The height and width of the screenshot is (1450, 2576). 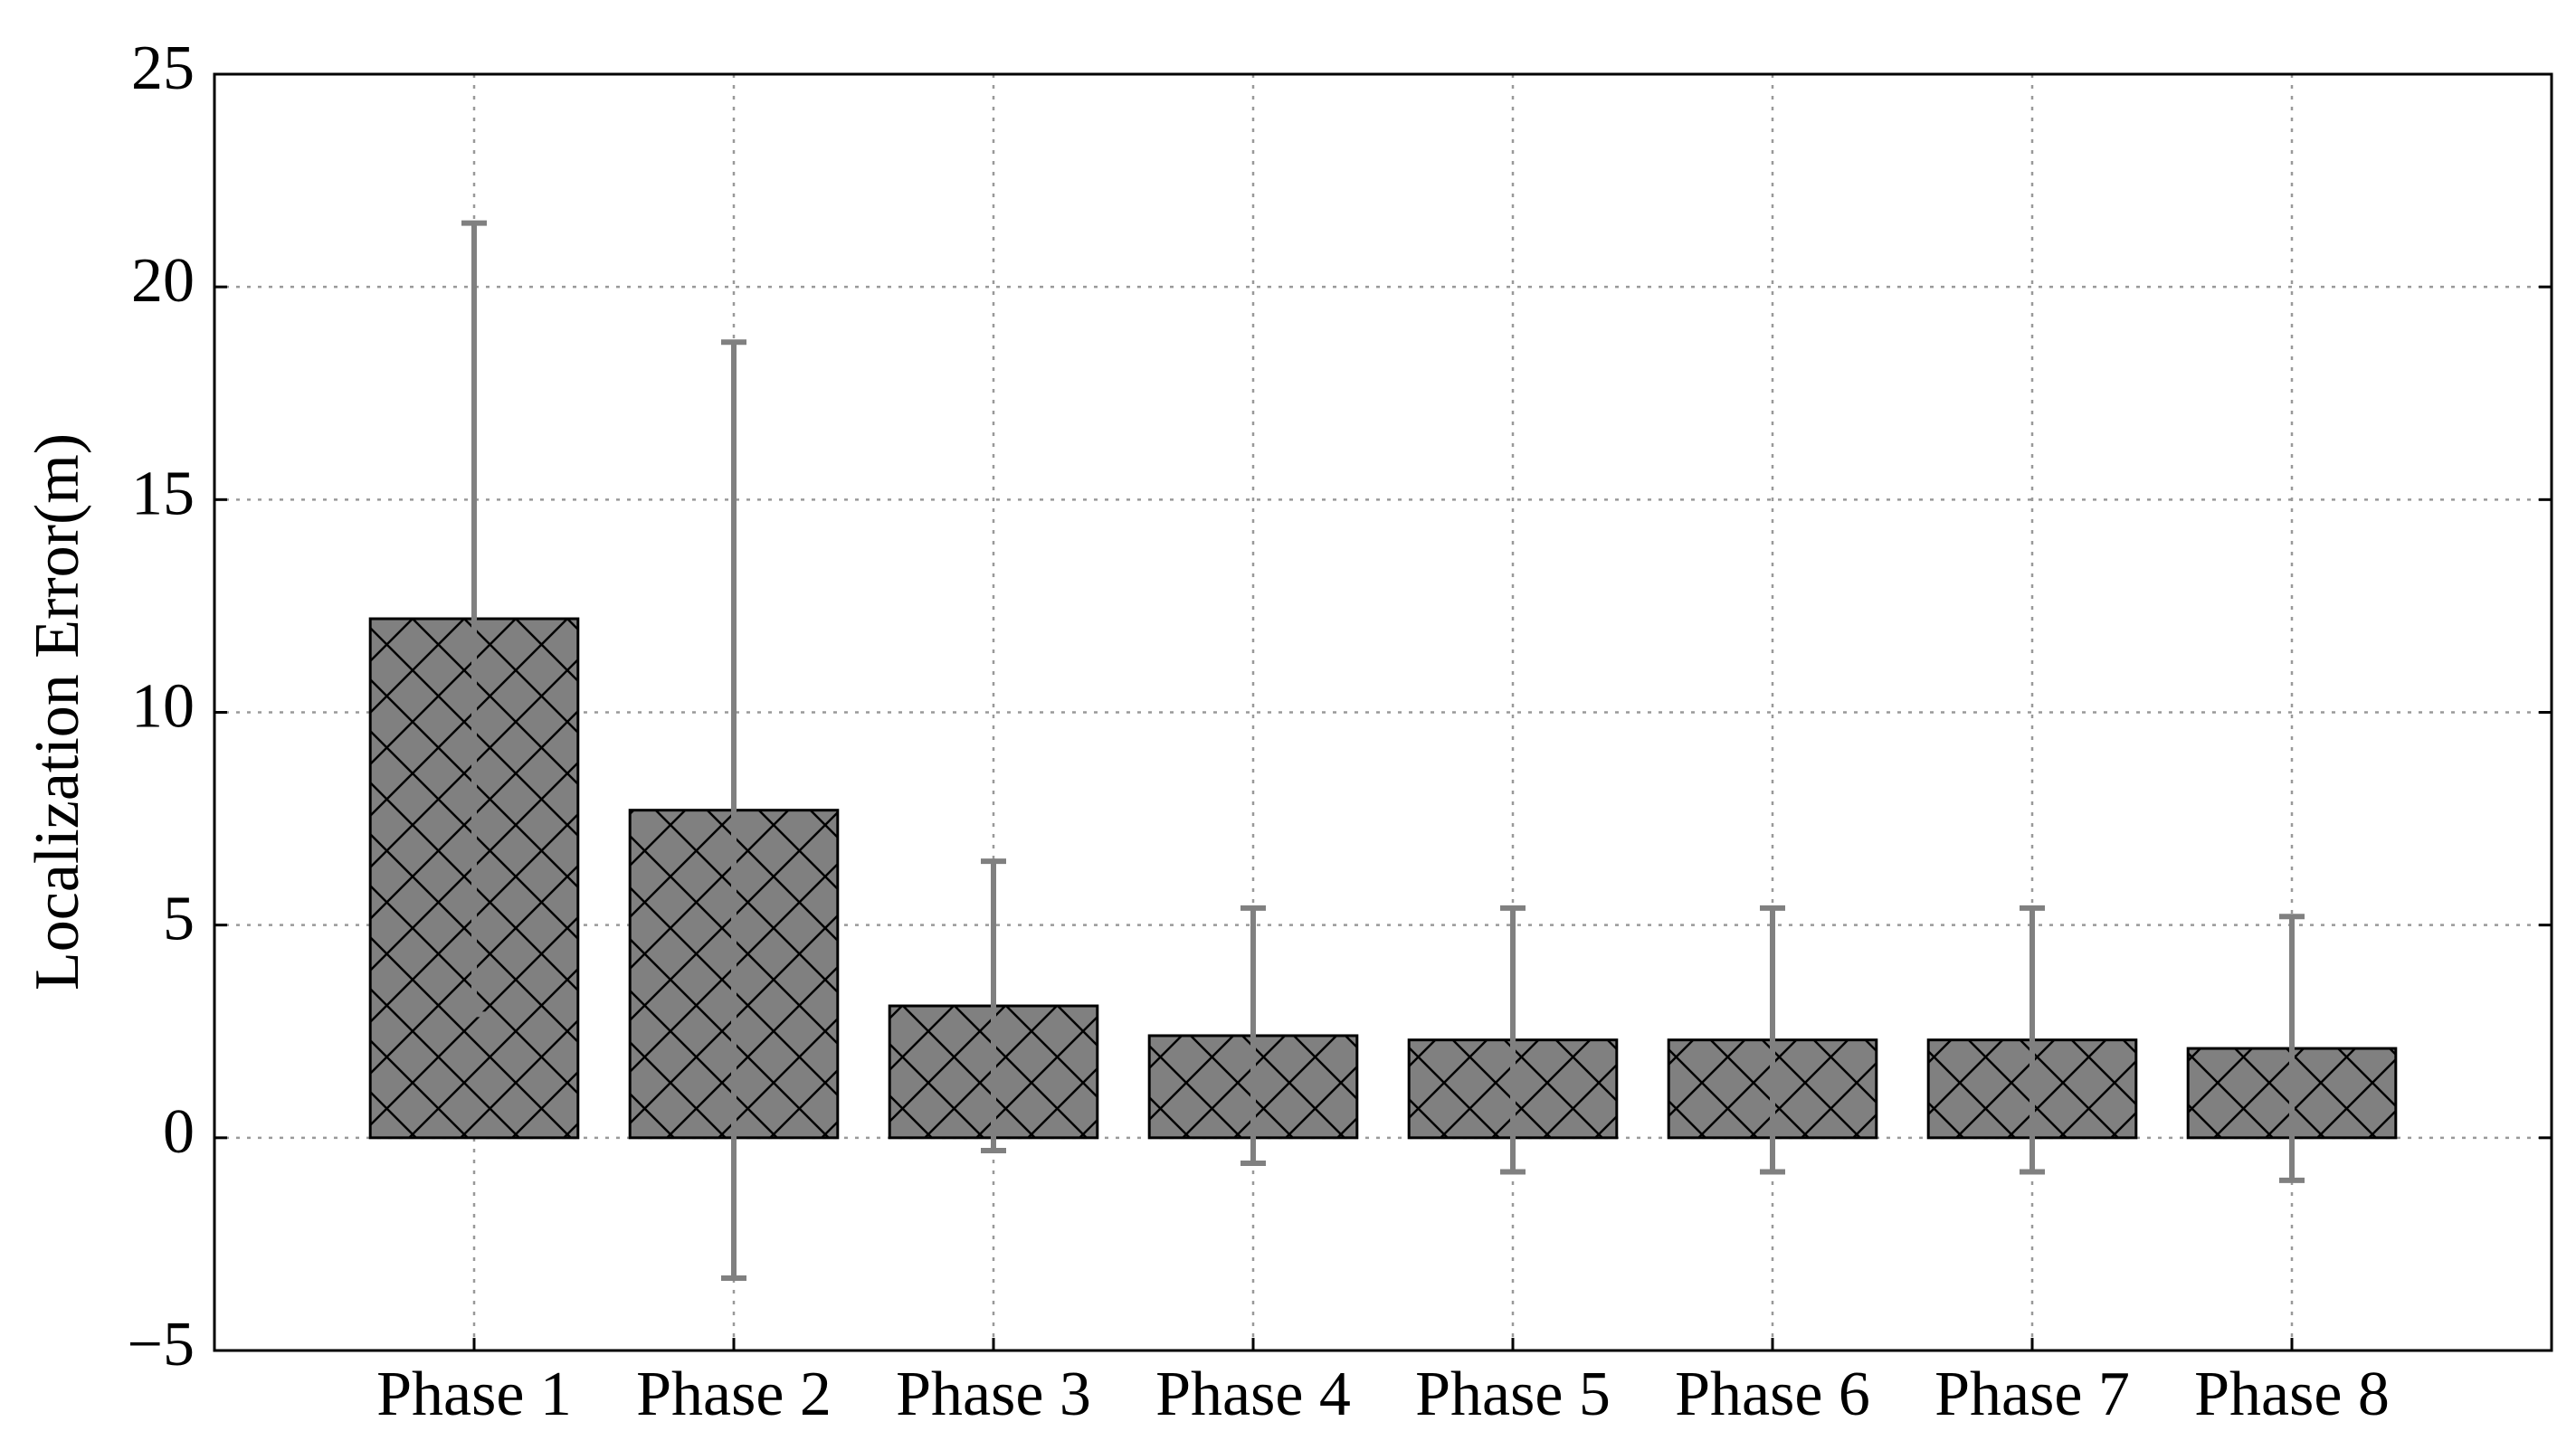 I want to click on y-tick-label: 25, so click(x=163, y=68).